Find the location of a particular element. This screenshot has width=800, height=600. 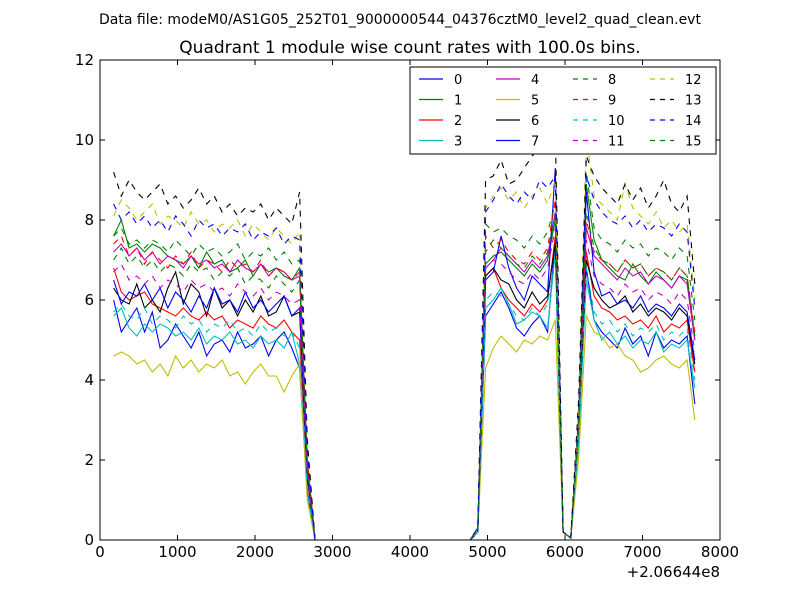

x-tick-label: 6000 is located at coordinates (565, 552).